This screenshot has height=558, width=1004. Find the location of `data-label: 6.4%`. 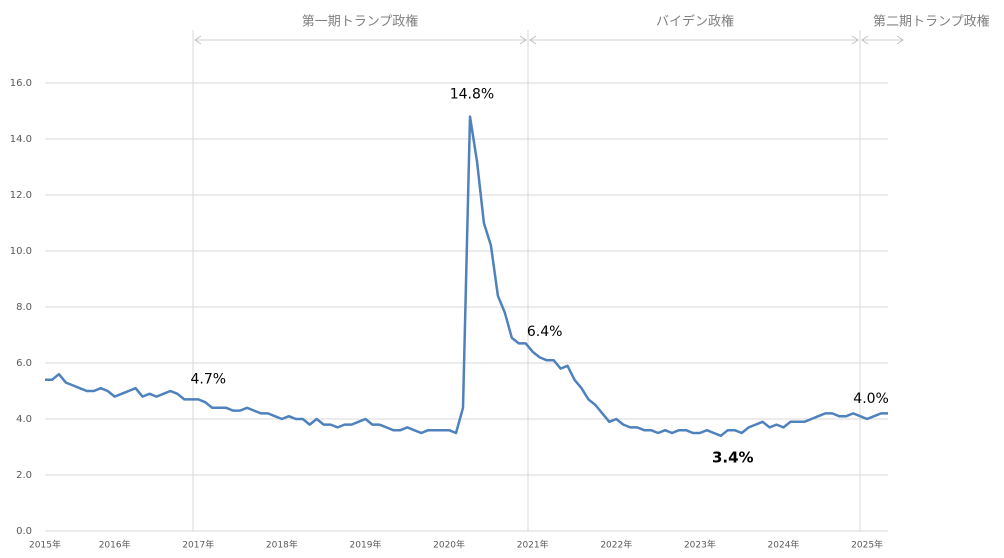

data-label: 6.4% is located at coordinates (545, 332).